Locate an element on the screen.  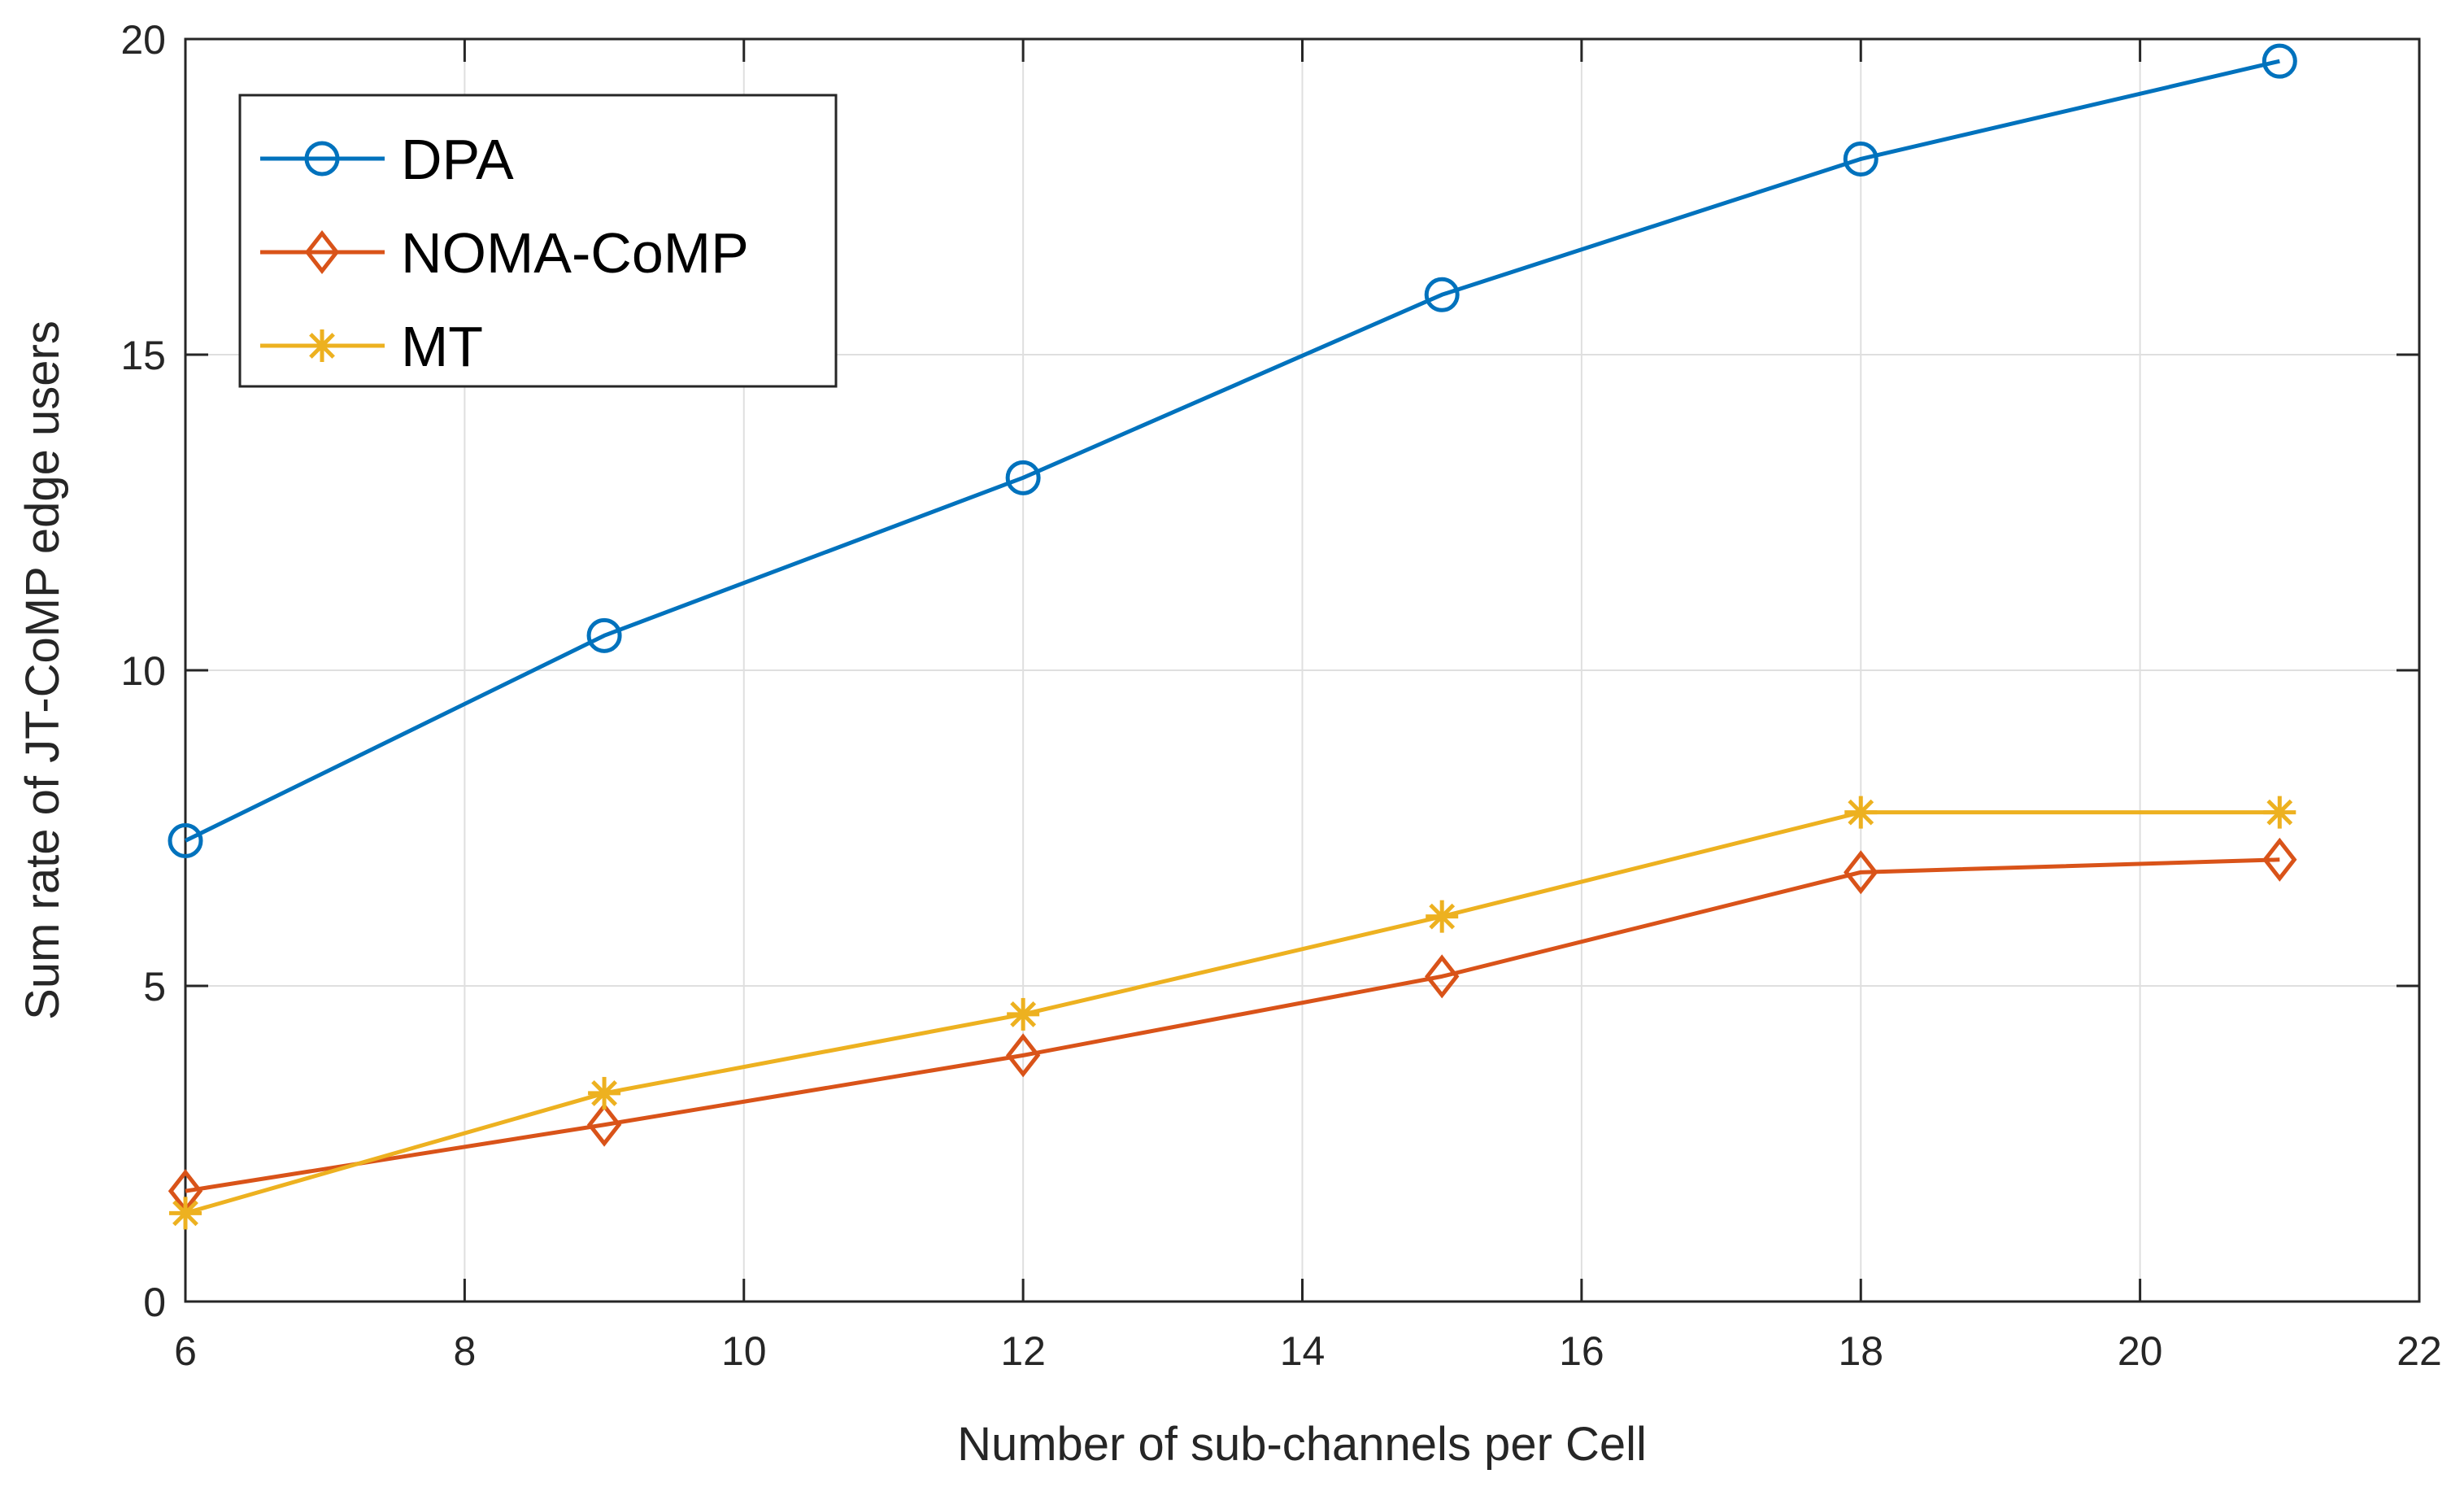
legend: DPA NOMA-CoMP MT is located at coordinates (538, 241).